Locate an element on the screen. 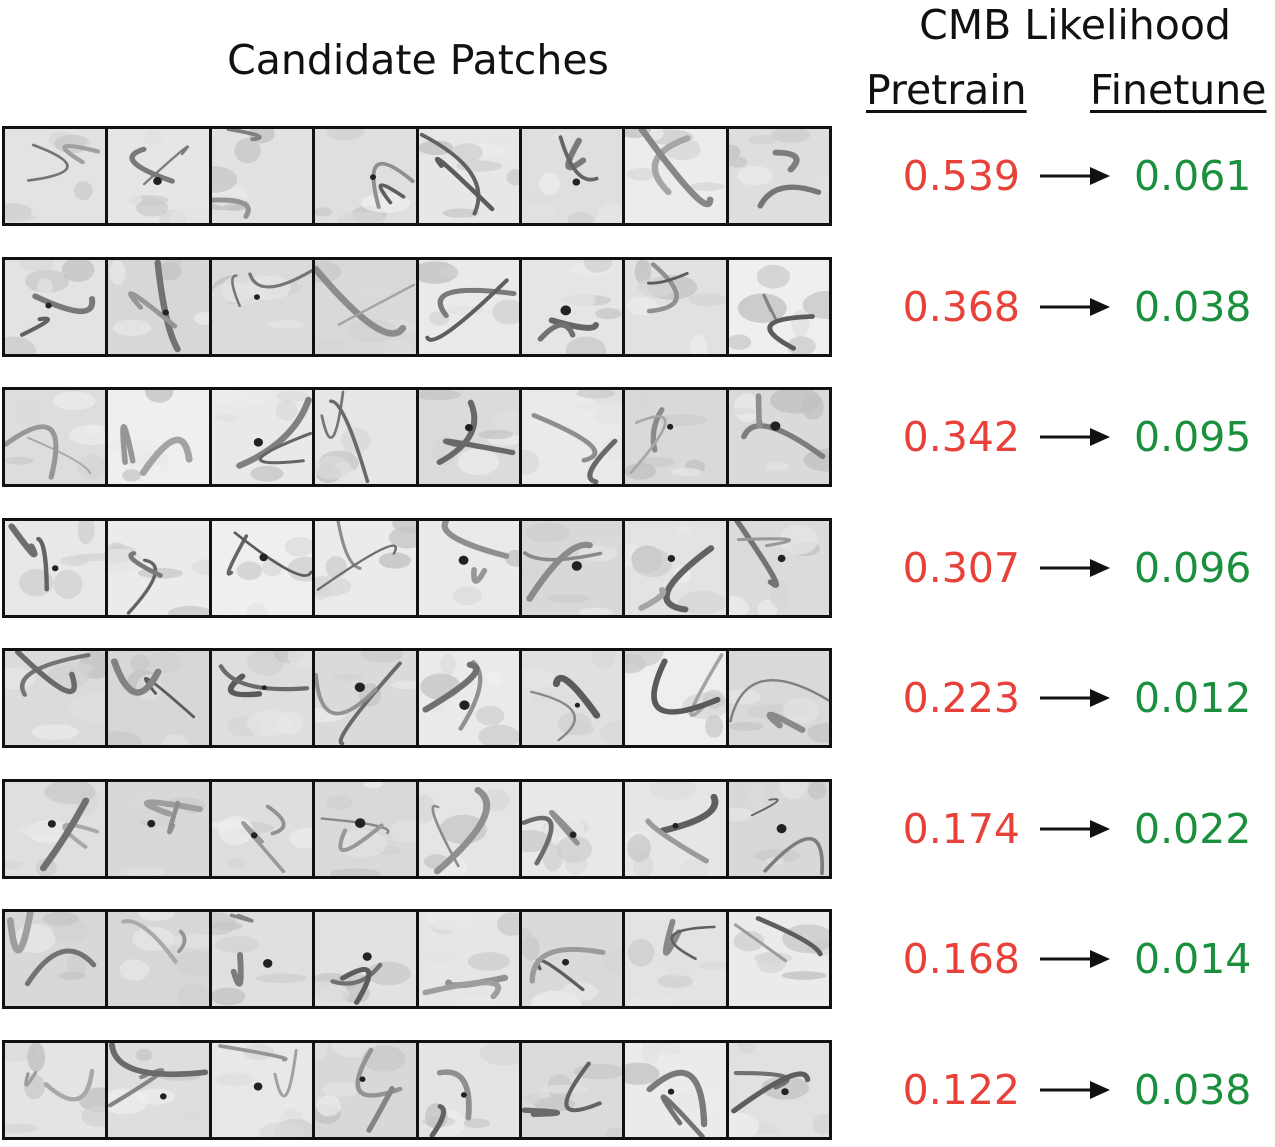 Image resolution: width=1275 pixels, height=1147 pixels. candidate-row: 0.368 0.038 is located at coordinates (637, 308).